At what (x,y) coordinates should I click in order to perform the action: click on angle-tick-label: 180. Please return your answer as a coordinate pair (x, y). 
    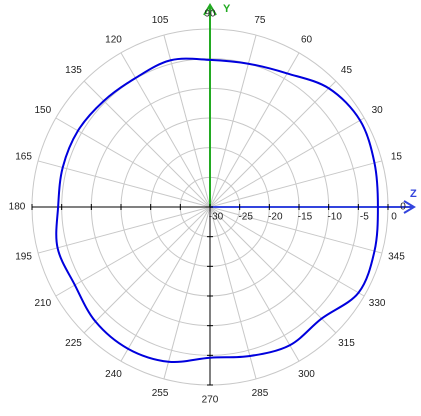
    Looking at the image, I should click on (17, 207).